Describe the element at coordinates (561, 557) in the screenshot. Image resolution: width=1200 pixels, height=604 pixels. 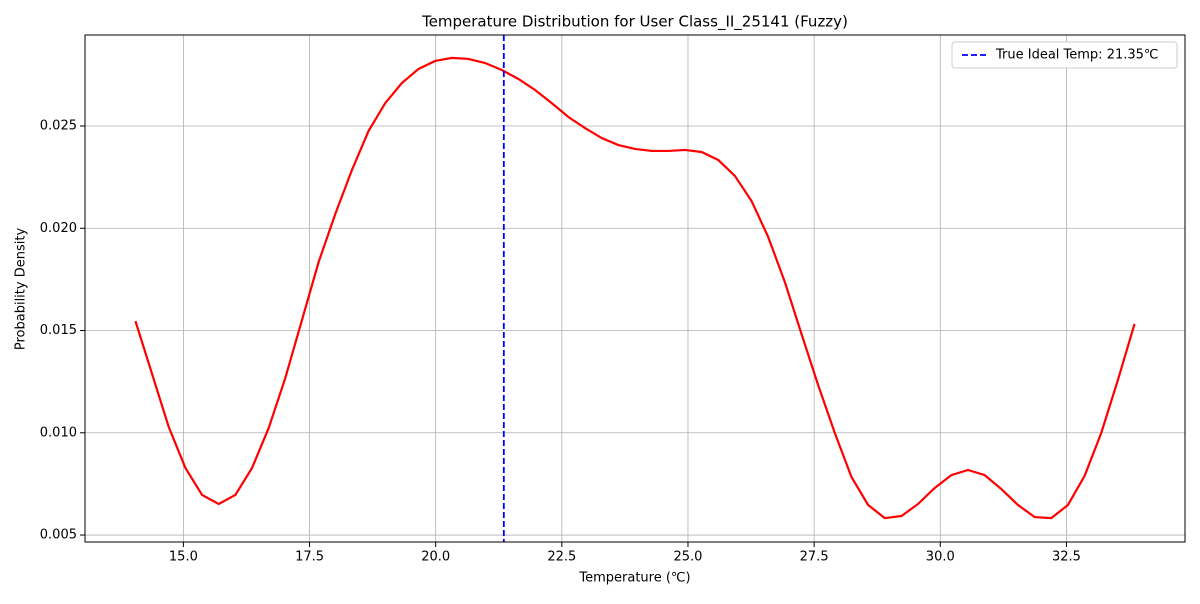
I see `x-tick-label: 22.5` at that location.